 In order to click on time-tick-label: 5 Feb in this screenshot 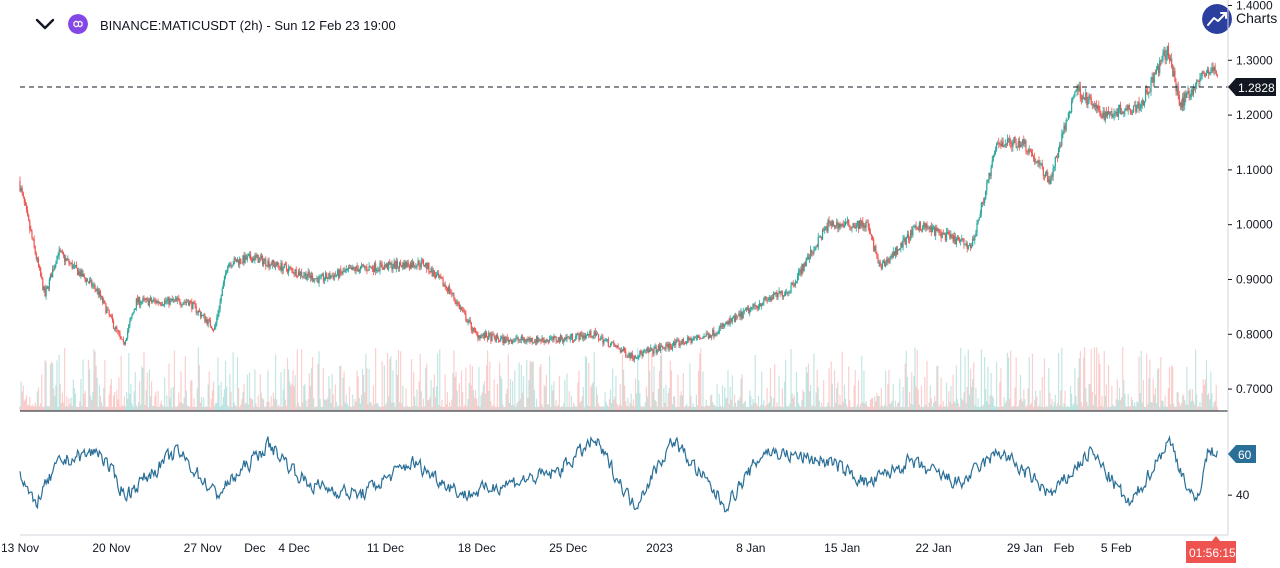, I will do `click(1116, 548)`.